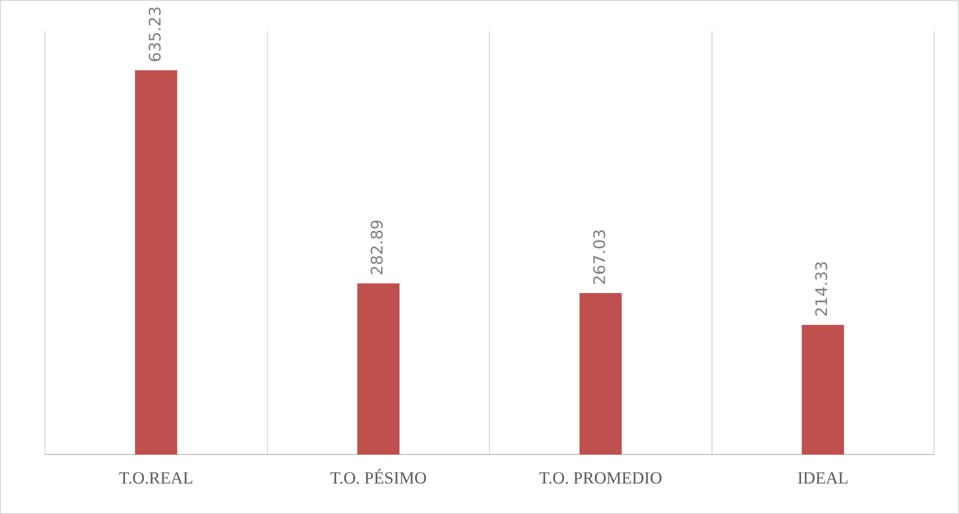 The width and height of the screenshot is (959, 514). I want to click on data-label: 635.23, so click(154, 34).